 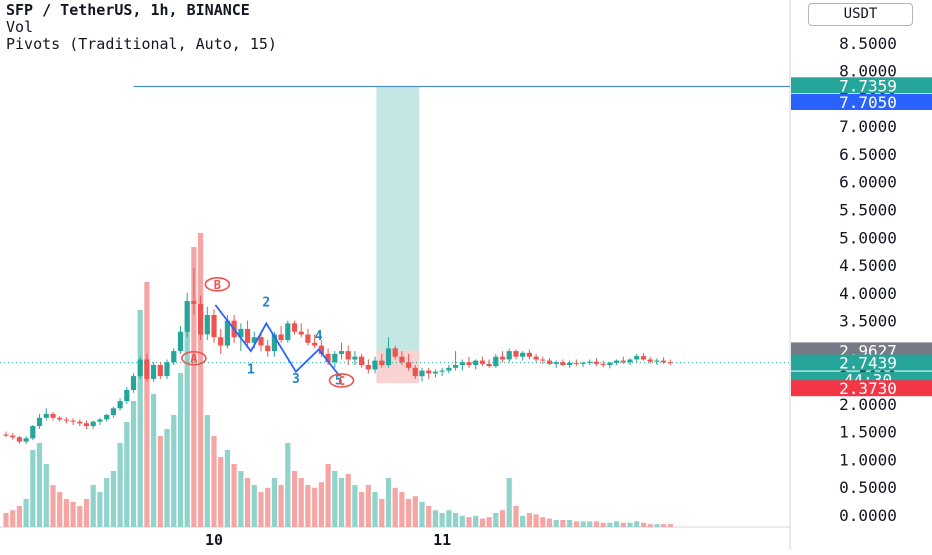 I want to click on price-tick-label: 7.0000, so click(x=868, y=126).